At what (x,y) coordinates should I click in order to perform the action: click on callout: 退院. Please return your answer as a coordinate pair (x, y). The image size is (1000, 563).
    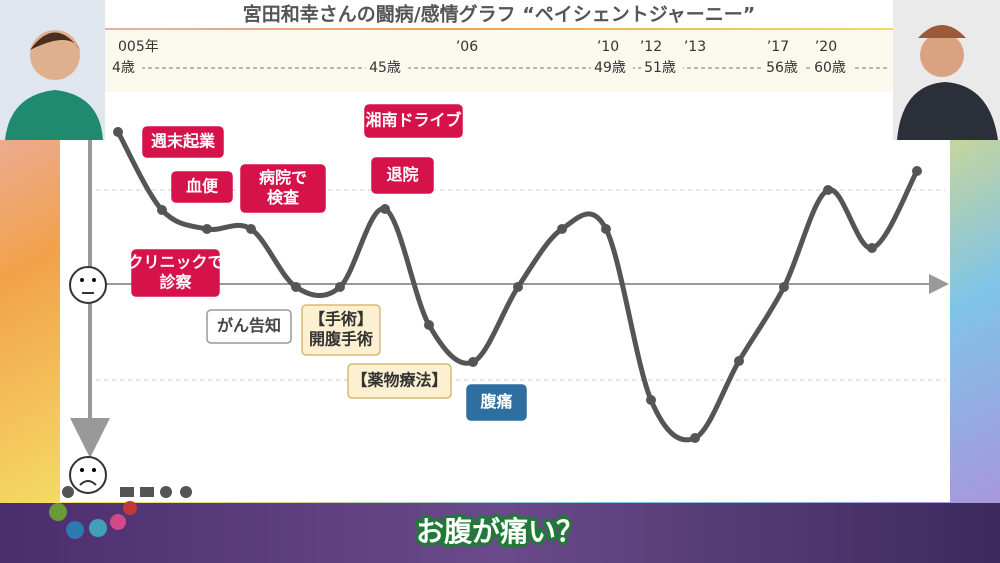
    Looking at the image, I should click on (402, 175).